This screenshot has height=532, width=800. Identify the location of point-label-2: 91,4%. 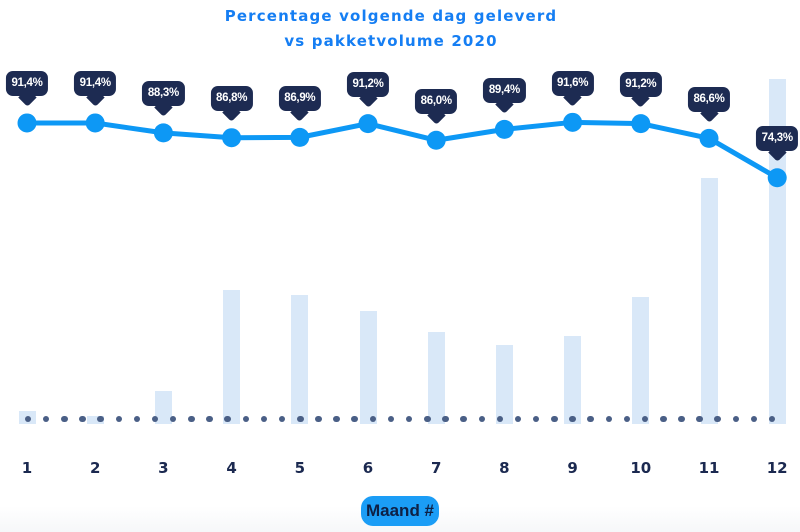
(95, 89).